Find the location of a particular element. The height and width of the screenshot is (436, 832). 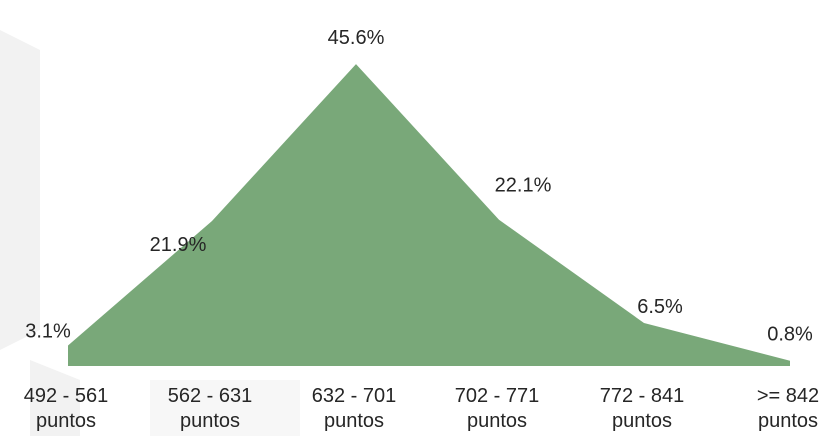

data-label: 22.1% is located at coordinates (523, 186).